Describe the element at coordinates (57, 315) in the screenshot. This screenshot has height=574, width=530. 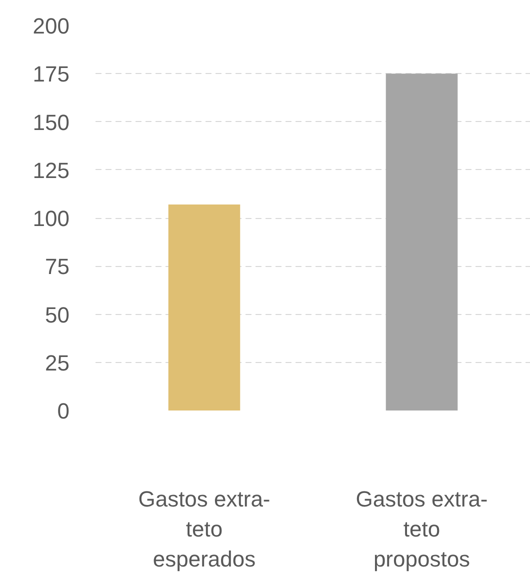
I see `y-tick-label: 50` at that location.